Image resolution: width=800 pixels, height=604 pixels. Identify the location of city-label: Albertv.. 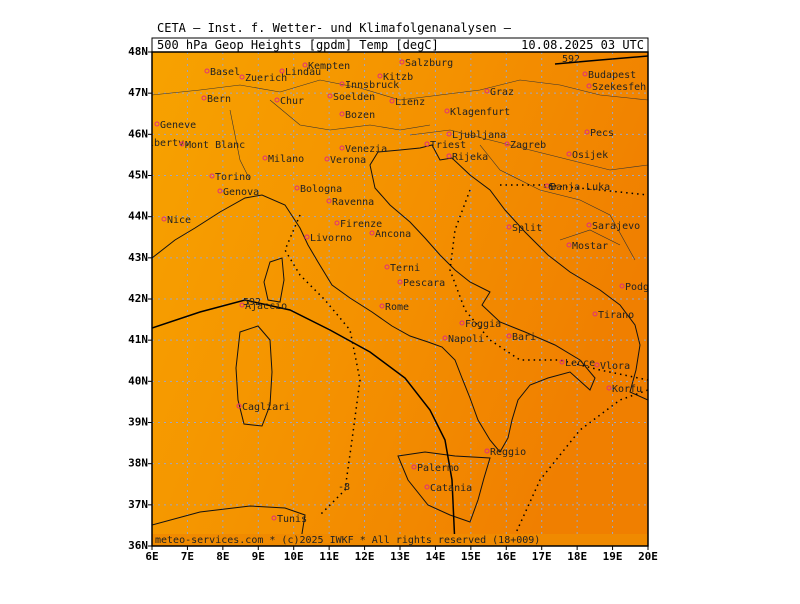
(166, 143).